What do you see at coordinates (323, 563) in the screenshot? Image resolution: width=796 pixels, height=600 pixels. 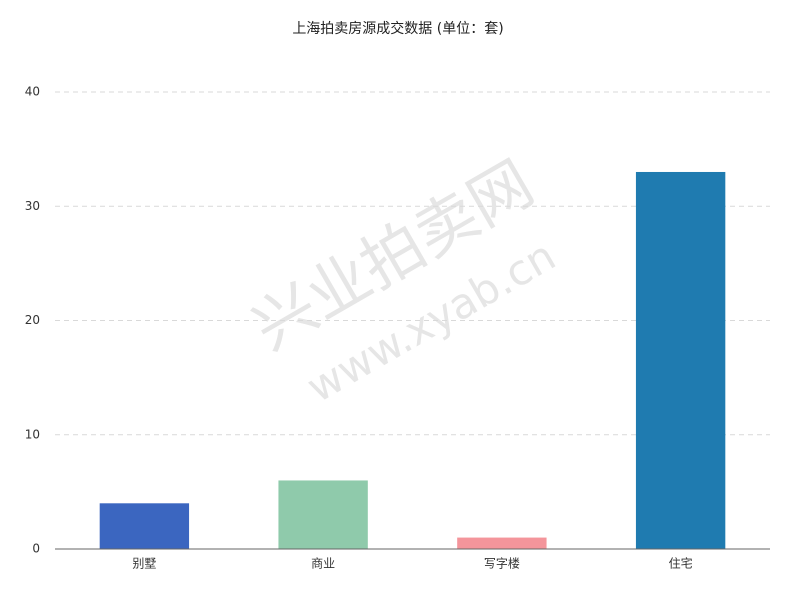 I see `x-tick-label: 商业` at bounding box center [323, 563].